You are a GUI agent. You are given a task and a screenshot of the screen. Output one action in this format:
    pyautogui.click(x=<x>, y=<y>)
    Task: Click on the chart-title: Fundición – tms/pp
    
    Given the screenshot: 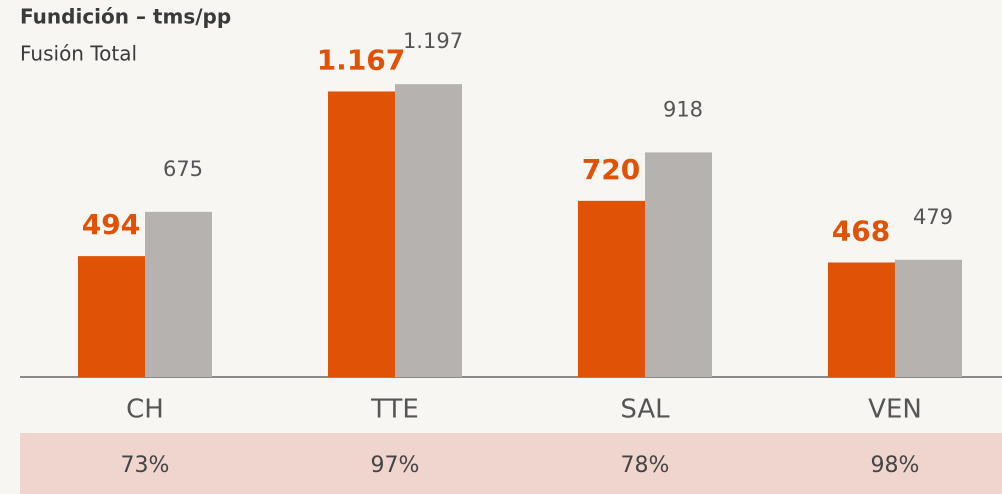 What is the action you would take?
    pyautogui.click(x=125, y=17)
    